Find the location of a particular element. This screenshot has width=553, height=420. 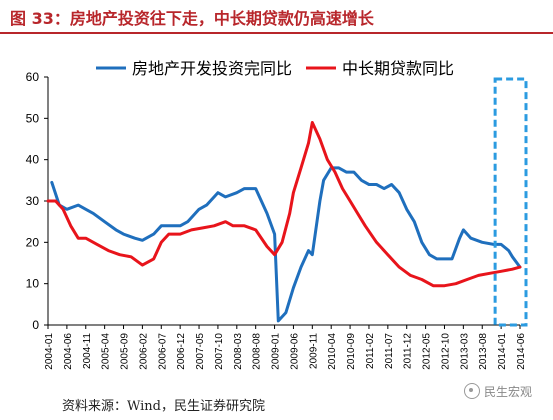

x-tick-label: 2009-06 is located at coordinates (294, 351).